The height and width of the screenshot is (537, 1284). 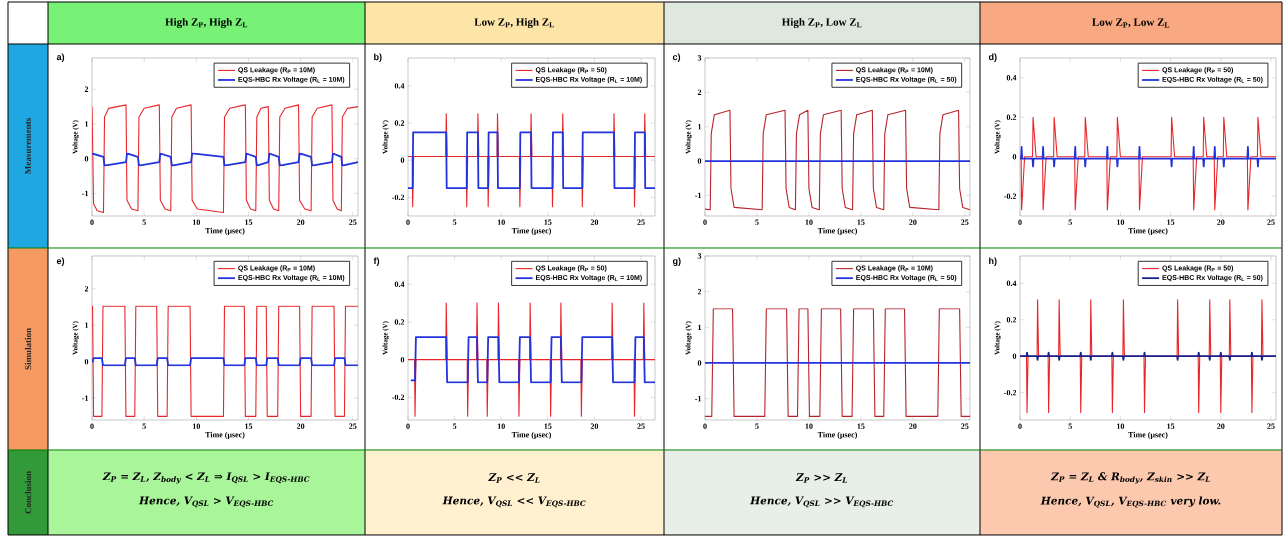 I want to click on text: e), so click(x=60, y=261).